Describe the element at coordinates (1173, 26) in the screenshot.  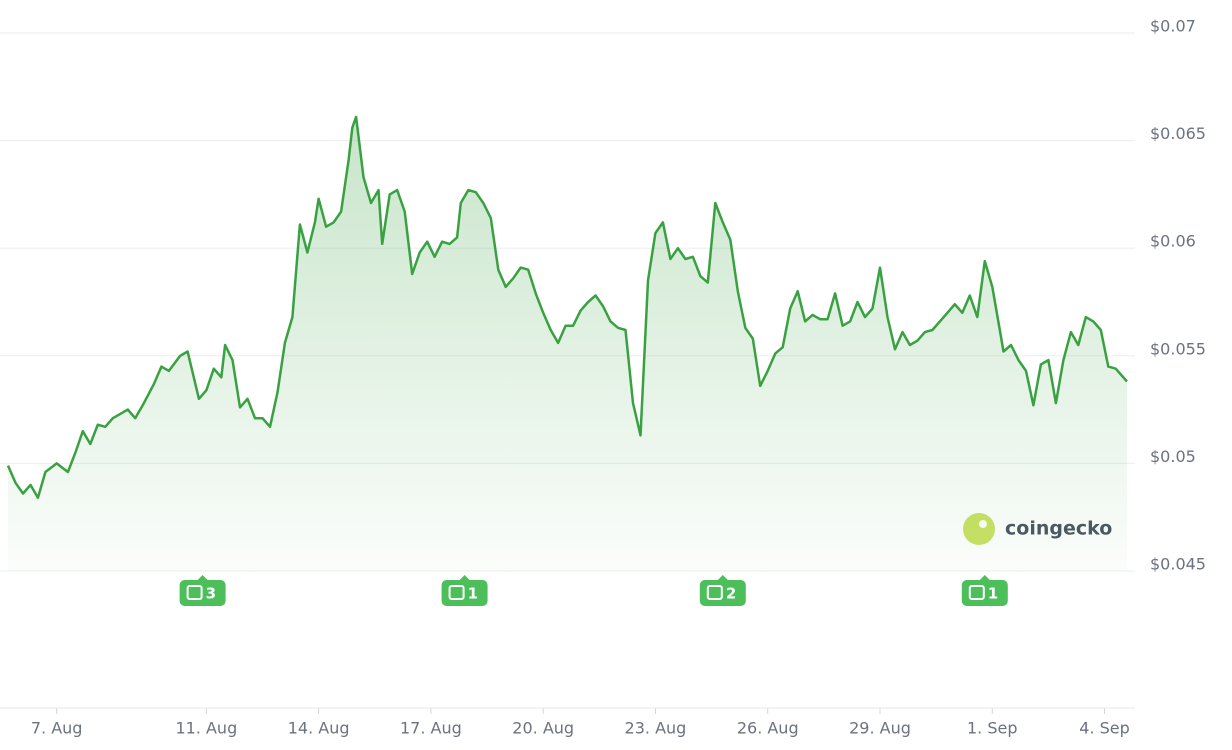
I see `y-tick-label: $0.07` at that location.